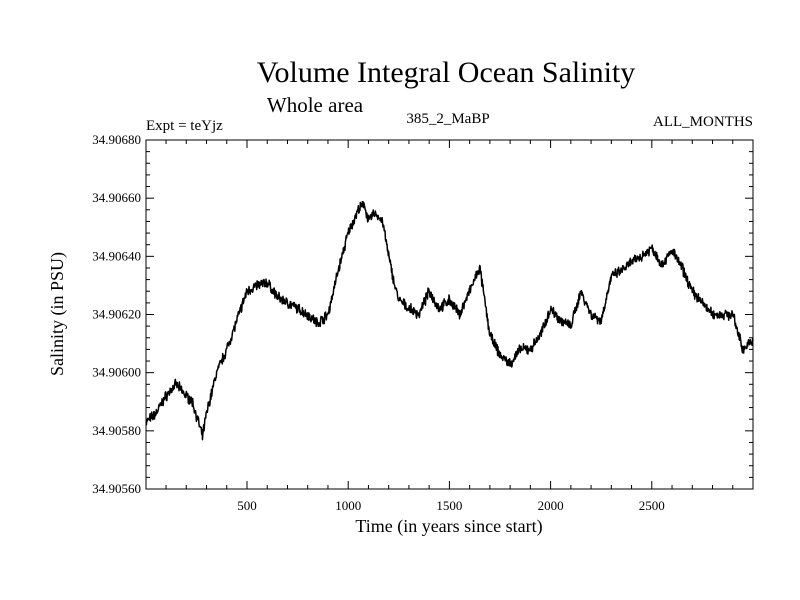 This screenshot has height=600, width=800. What do you see at coordinates (448, 526) in the screenshot?
I see `x-axis-label: Time (in years since start)` at bounding box center [448, 526].